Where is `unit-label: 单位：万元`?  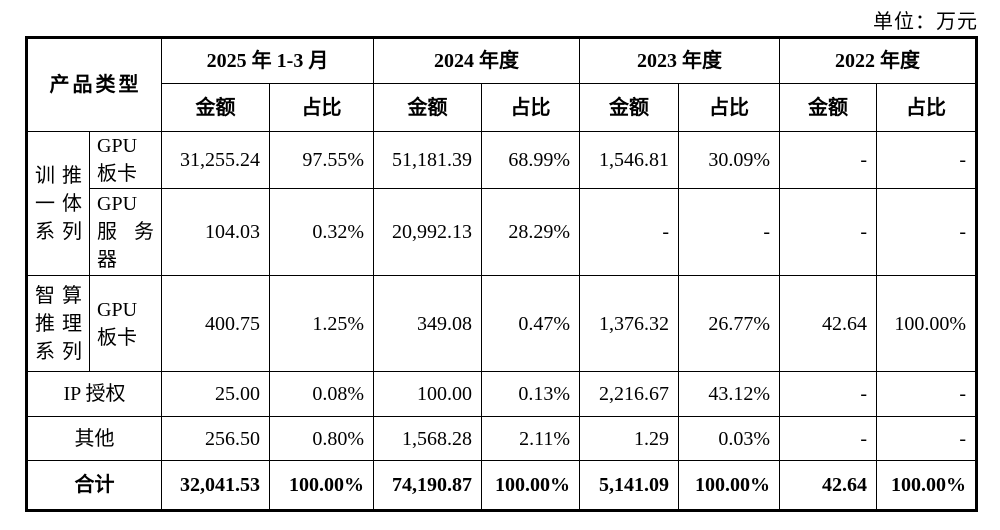 unit-label: 单位：万元 is located at coordinates (925, 22).